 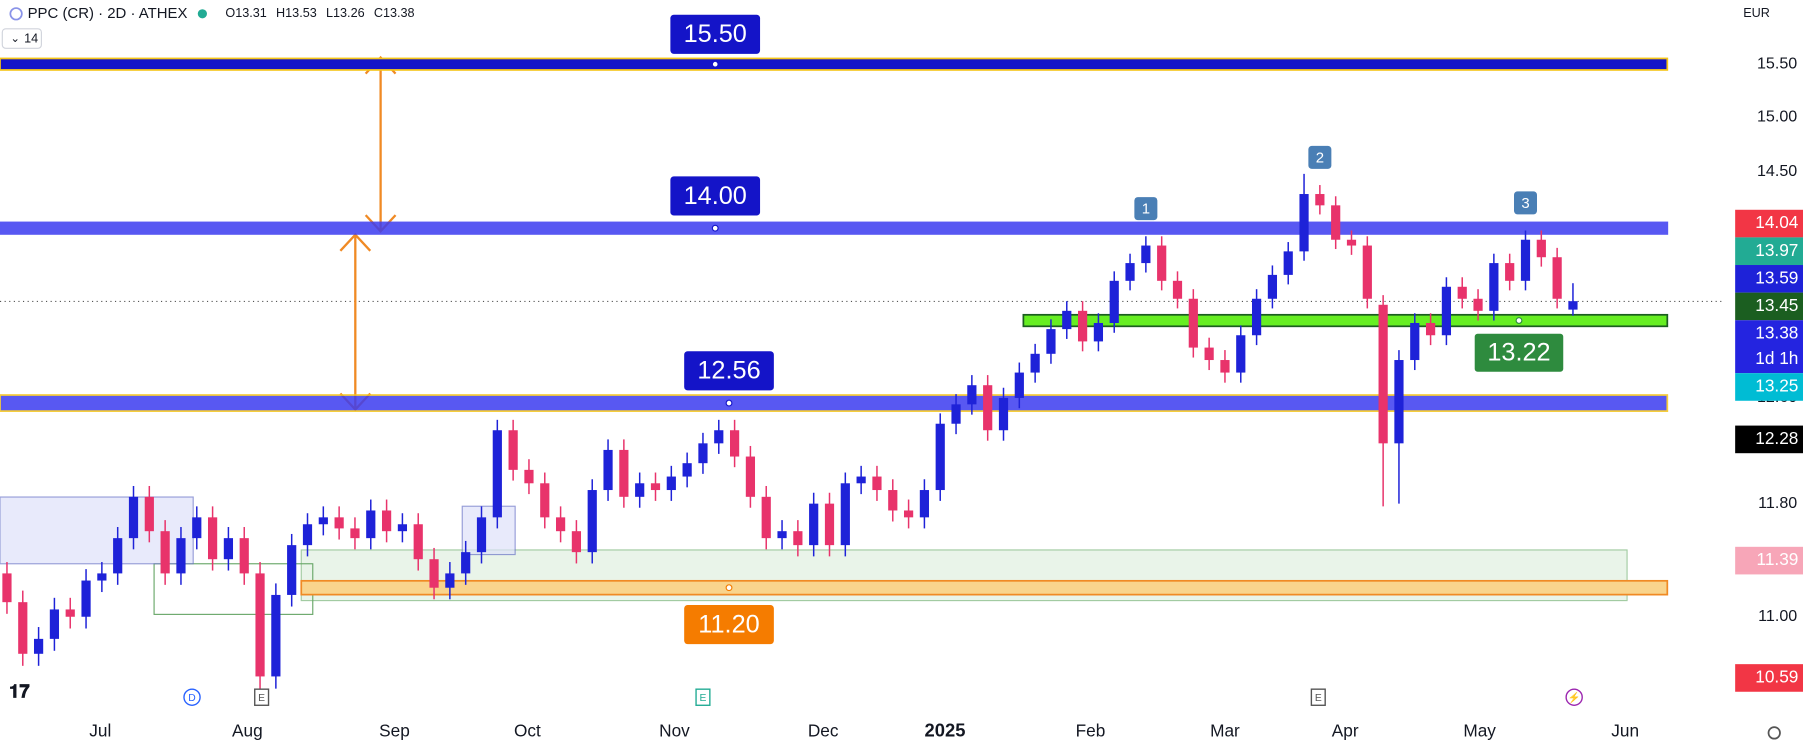 What do you see at coordinates (1777, 616) in the screenshot?
I see `y-tick-label: 11.00` at bounding box center [1777, 616].